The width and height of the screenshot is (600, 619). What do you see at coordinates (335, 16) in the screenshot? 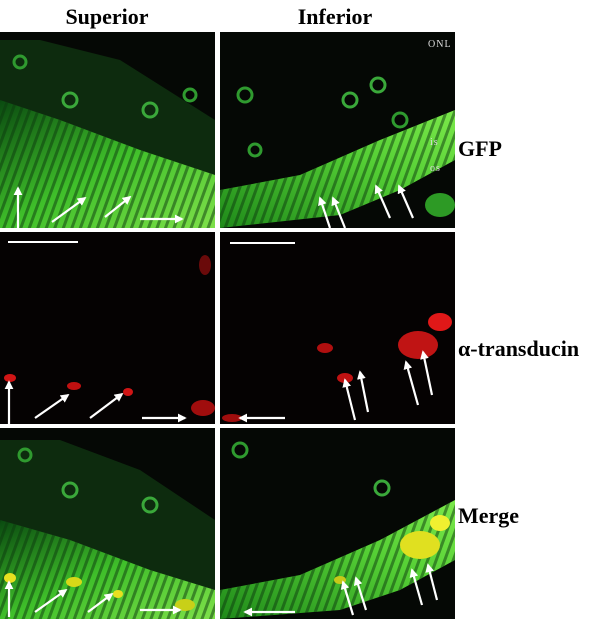
I see `column-header: Inferior` at bounding box center [335, 16].